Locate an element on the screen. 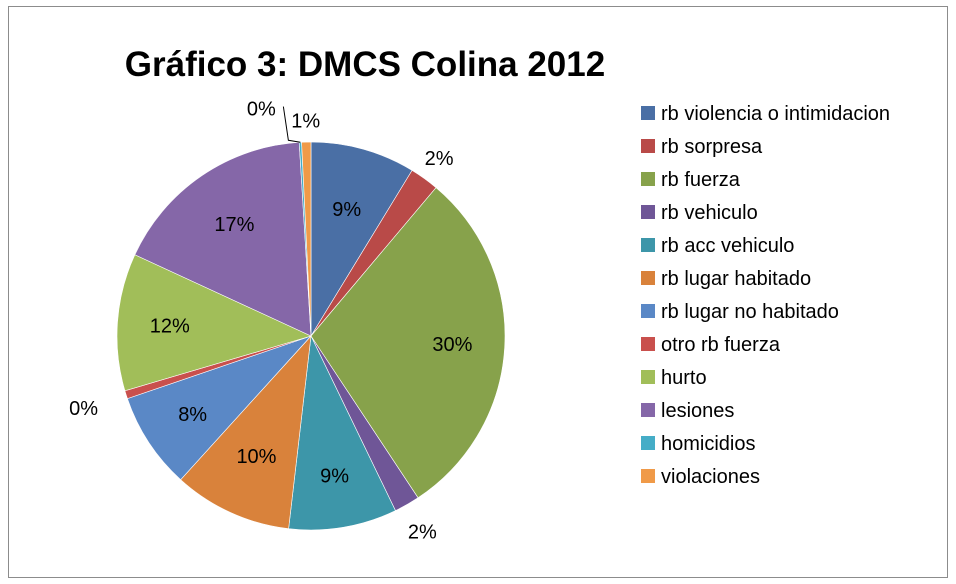  legend-label: homicidios is located at coordinates (708, 444).